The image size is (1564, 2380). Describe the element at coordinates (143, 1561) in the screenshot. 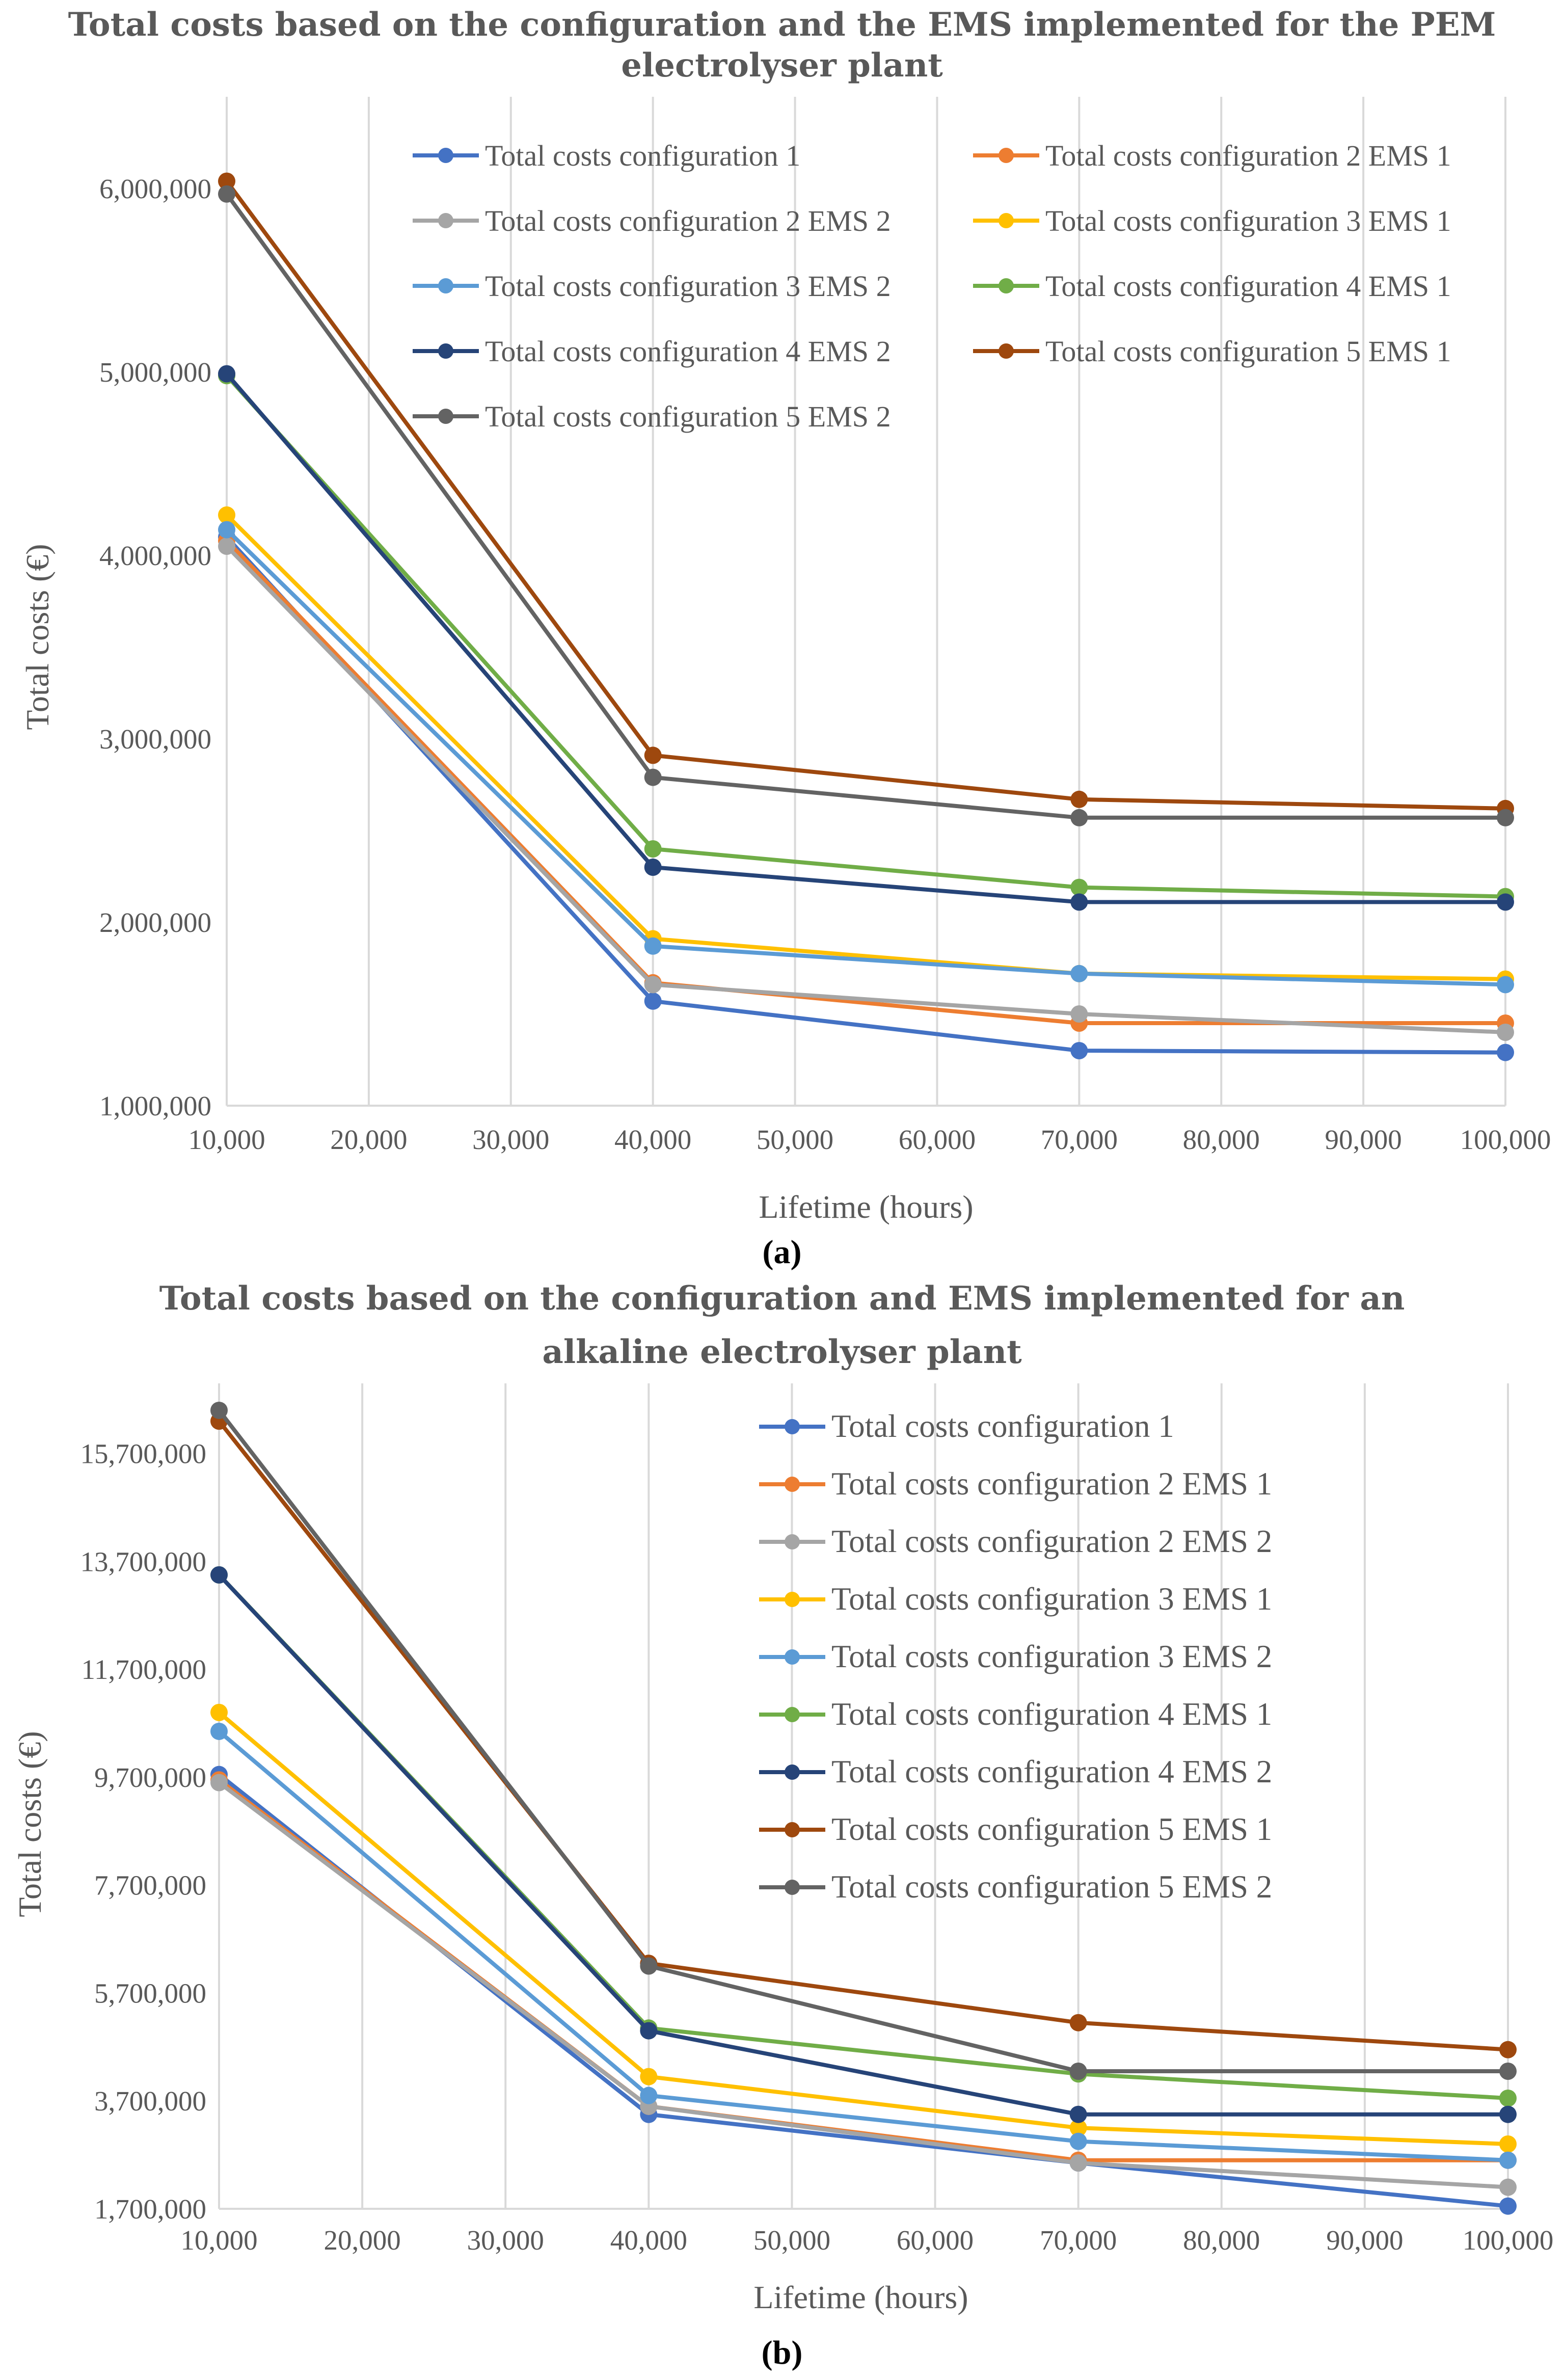

I see `chart-b-y-tick-label: 13,700,000` at that location.